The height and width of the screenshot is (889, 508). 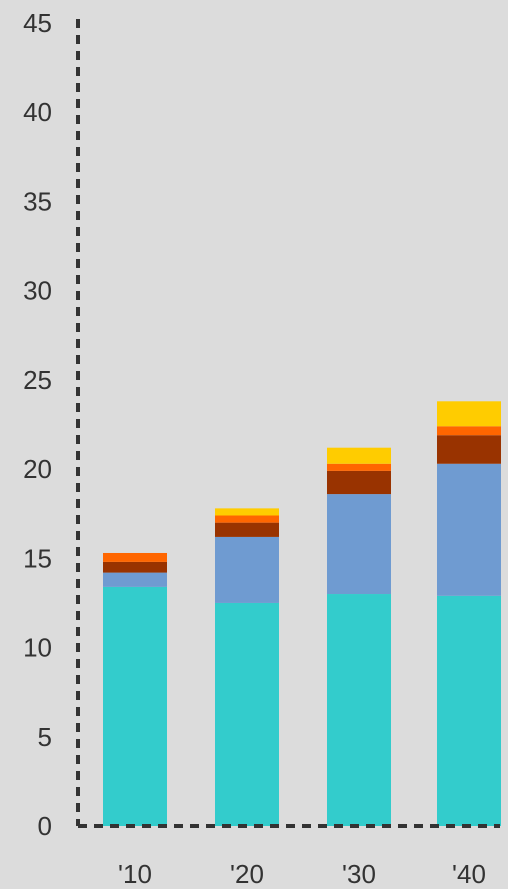 I want to click on y-tick-labels: 0 5 10 15 20 25 30 35 40 45, so click(x=37, y=424).